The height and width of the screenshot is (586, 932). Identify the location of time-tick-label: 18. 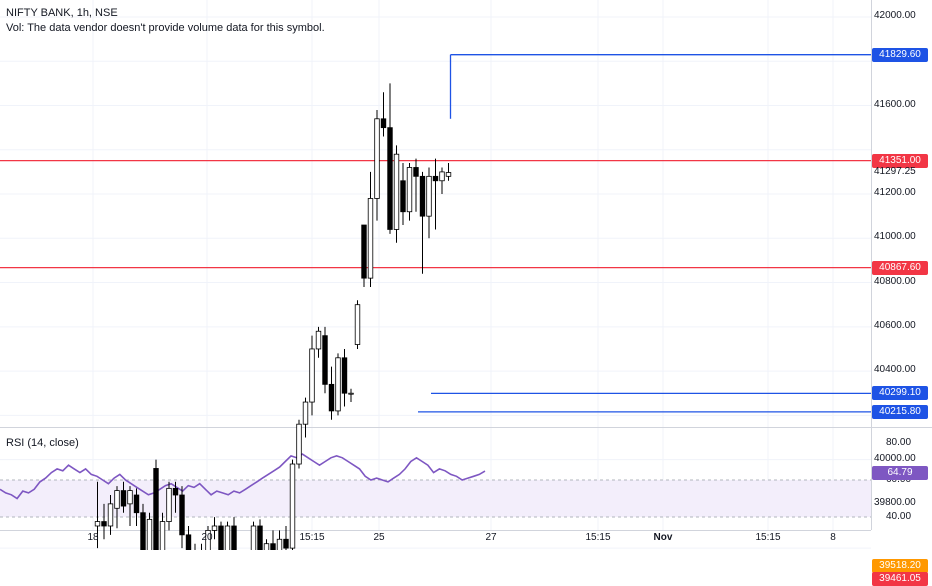
(93, 537).